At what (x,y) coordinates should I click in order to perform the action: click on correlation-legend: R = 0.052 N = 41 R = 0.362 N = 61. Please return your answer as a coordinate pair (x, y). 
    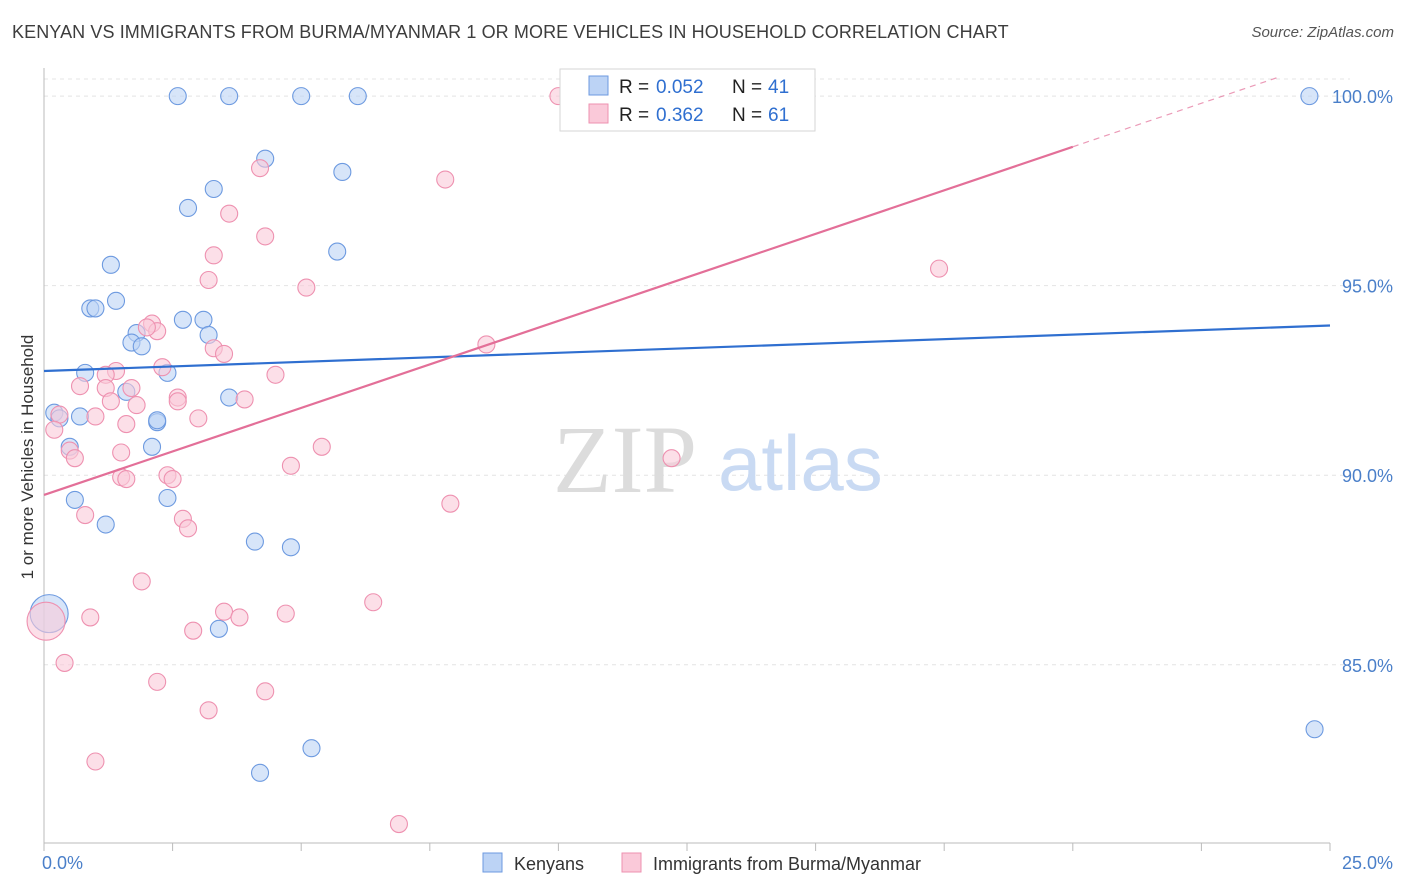
    Looking at the image, I should click on (687, 100).